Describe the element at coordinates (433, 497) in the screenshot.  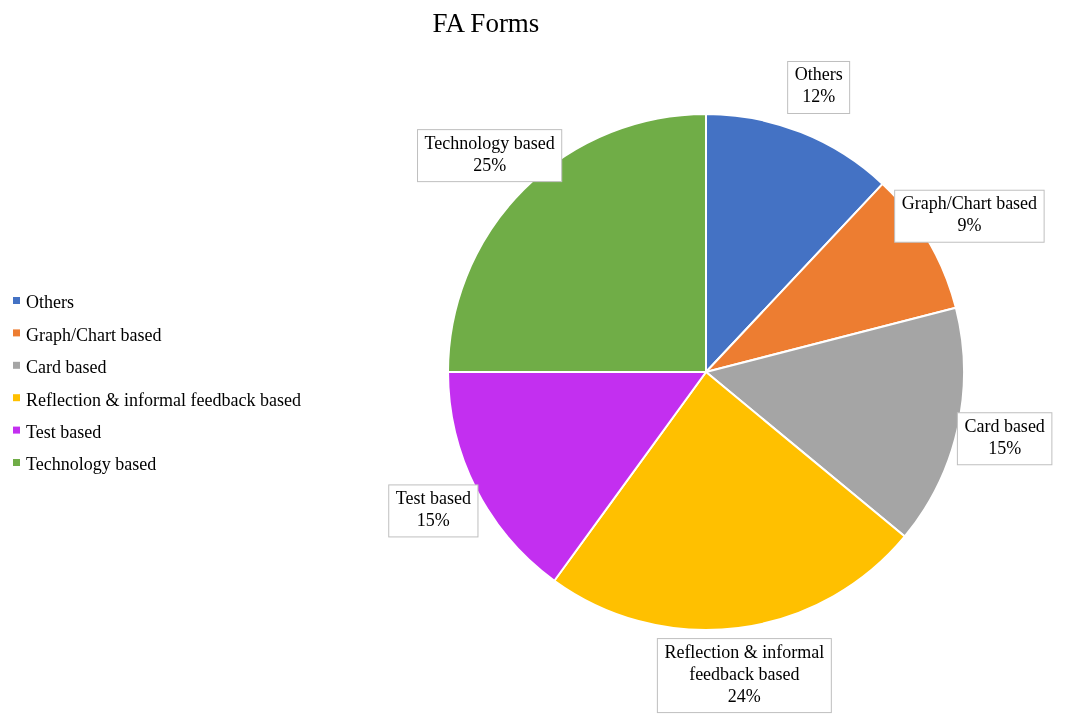
I see `slice-label: Test based` at that location.